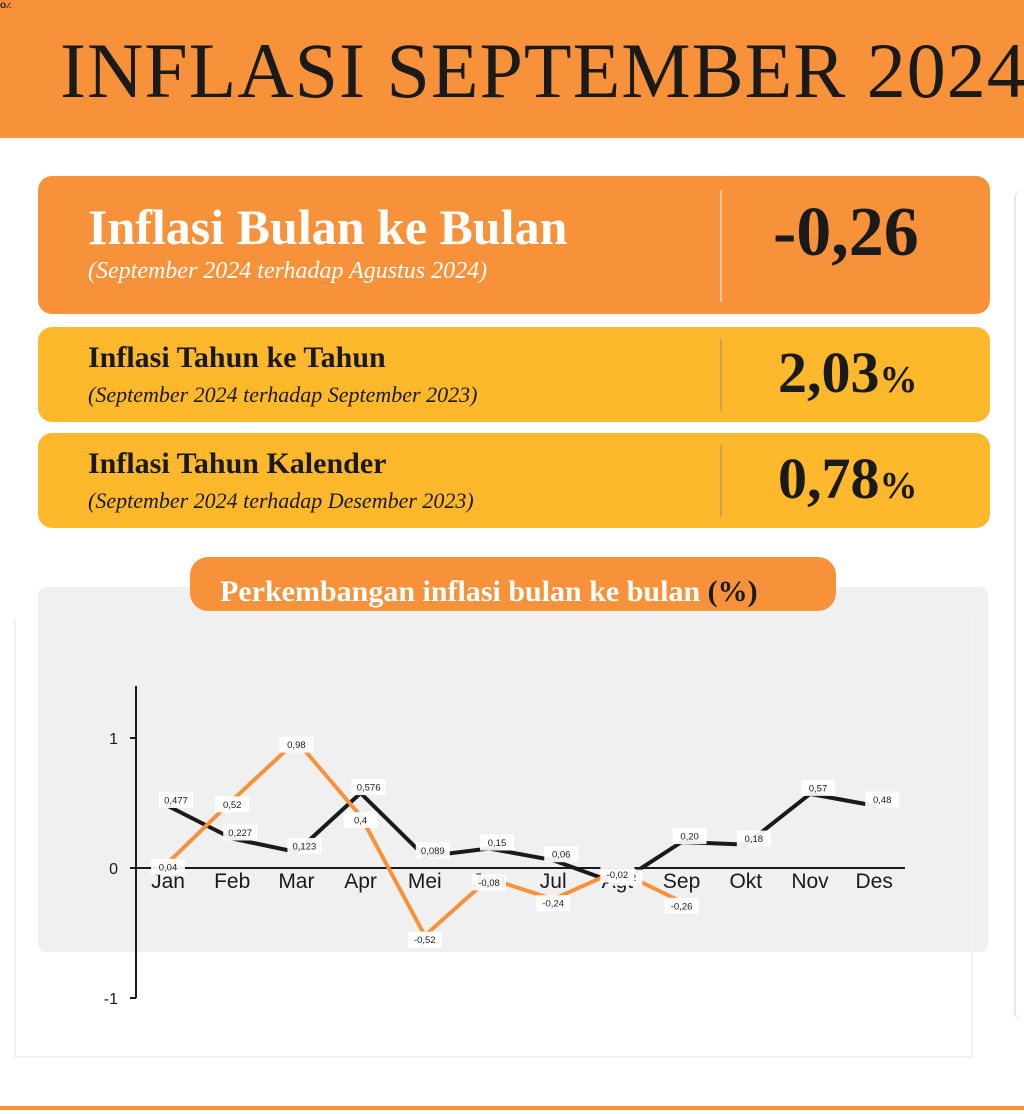 Image resolution: width=1024 pixels, height=1114 pixels. I want to click on data-label: 0,52, so click(232, 805).